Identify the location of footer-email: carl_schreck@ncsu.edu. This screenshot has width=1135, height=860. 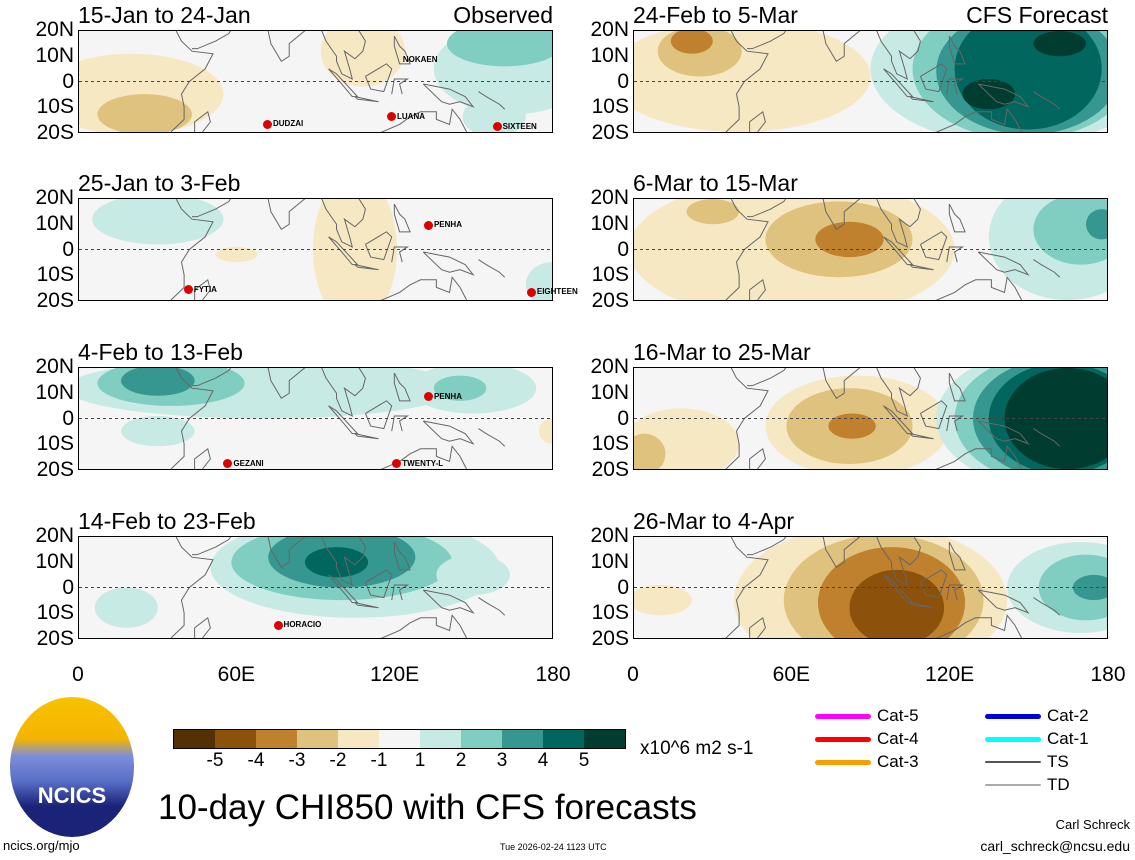
(1055, 846).